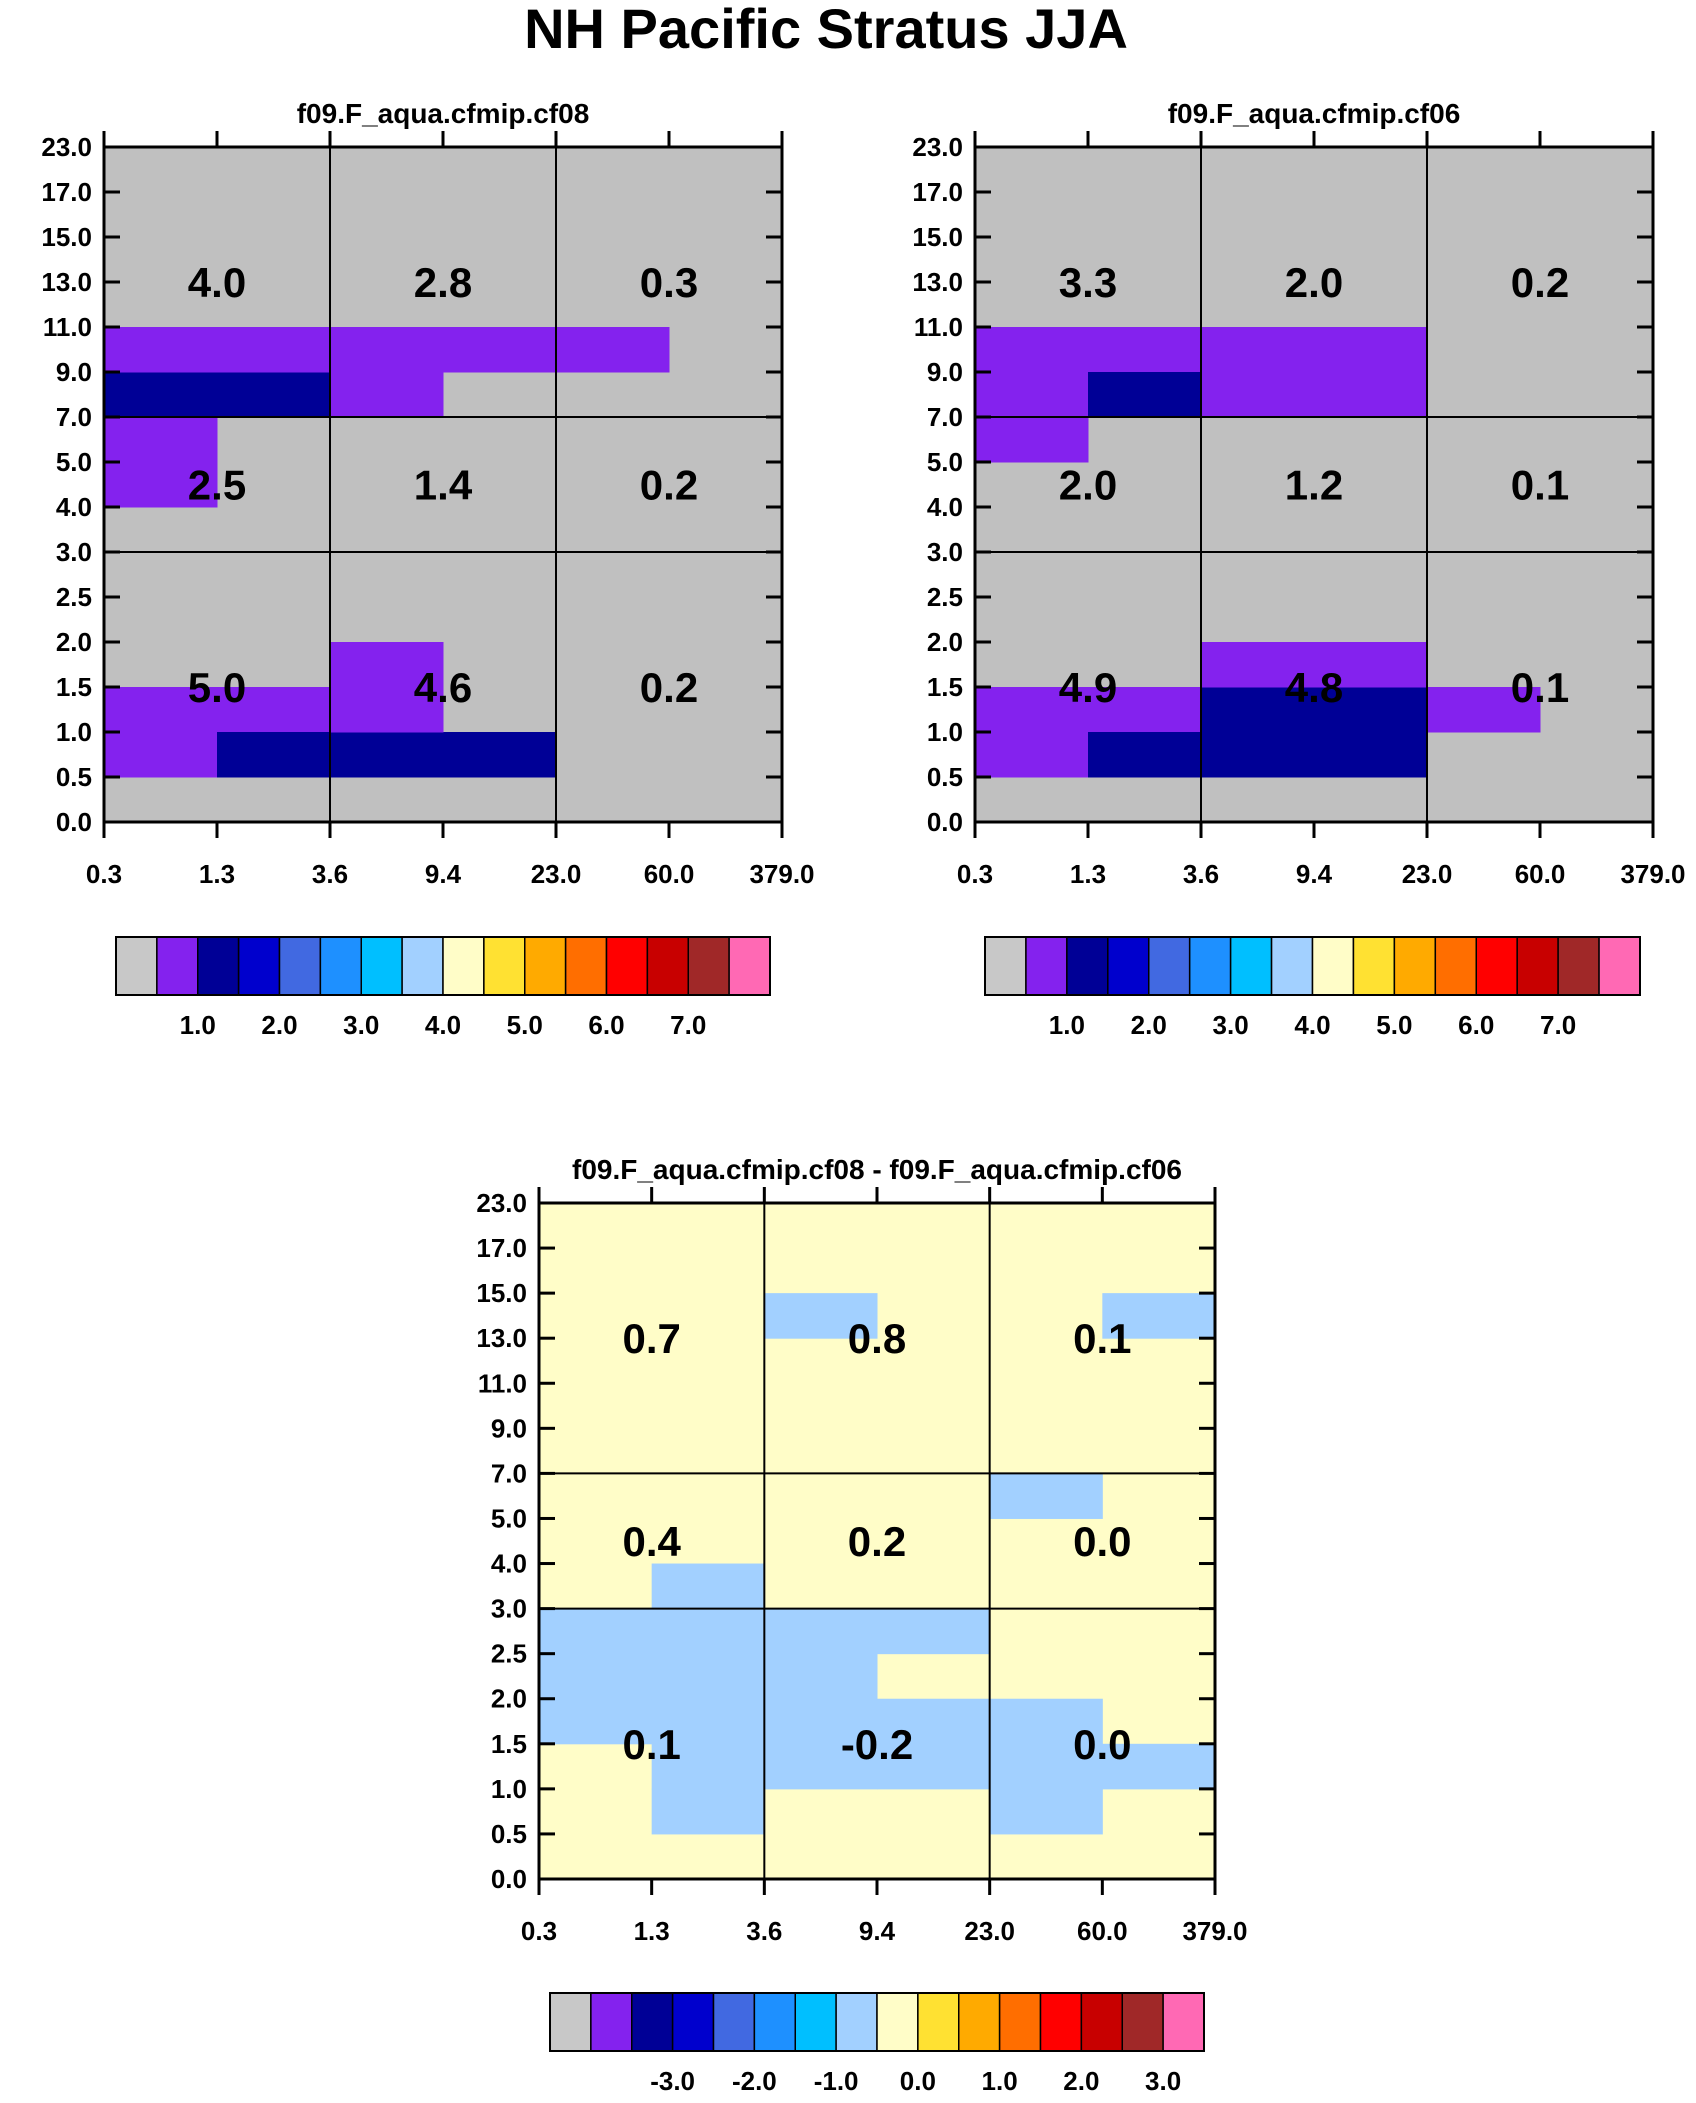 This screenshot has height=2103, width=1696. What do you see at coordinates (443, 282) in the screenshot?
I see `group-value-label: 2.8` at bounding box center [443, 282].